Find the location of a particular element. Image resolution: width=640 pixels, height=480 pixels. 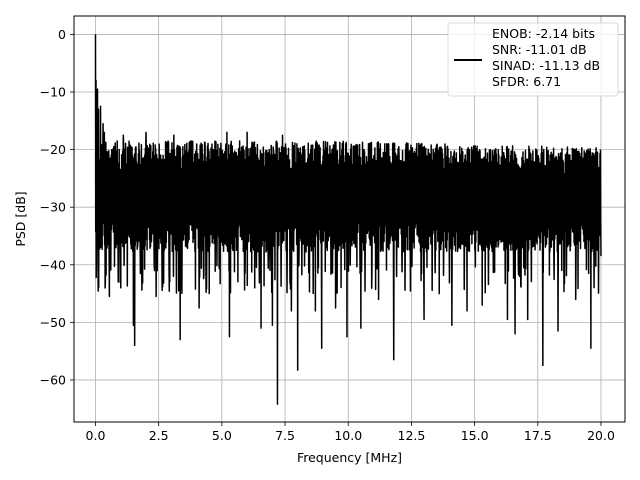

y-tick-label: −50 is located at coordinates (53, 322).